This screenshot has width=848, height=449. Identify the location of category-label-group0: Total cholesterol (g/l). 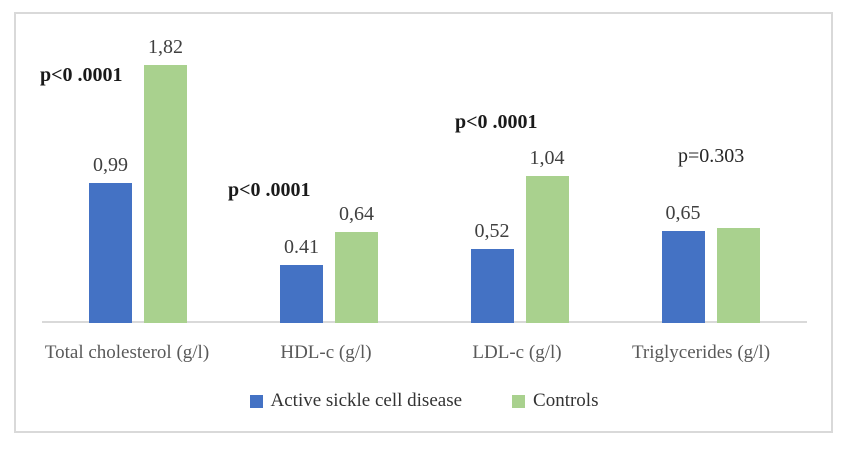
(127, 352).